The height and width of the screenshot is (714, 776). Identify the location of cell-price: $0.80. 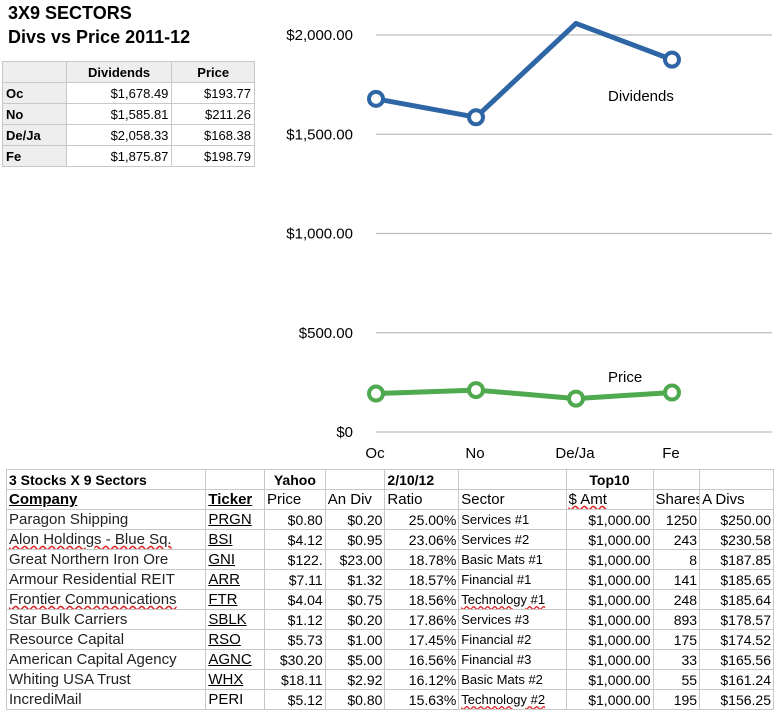
(295, 519).